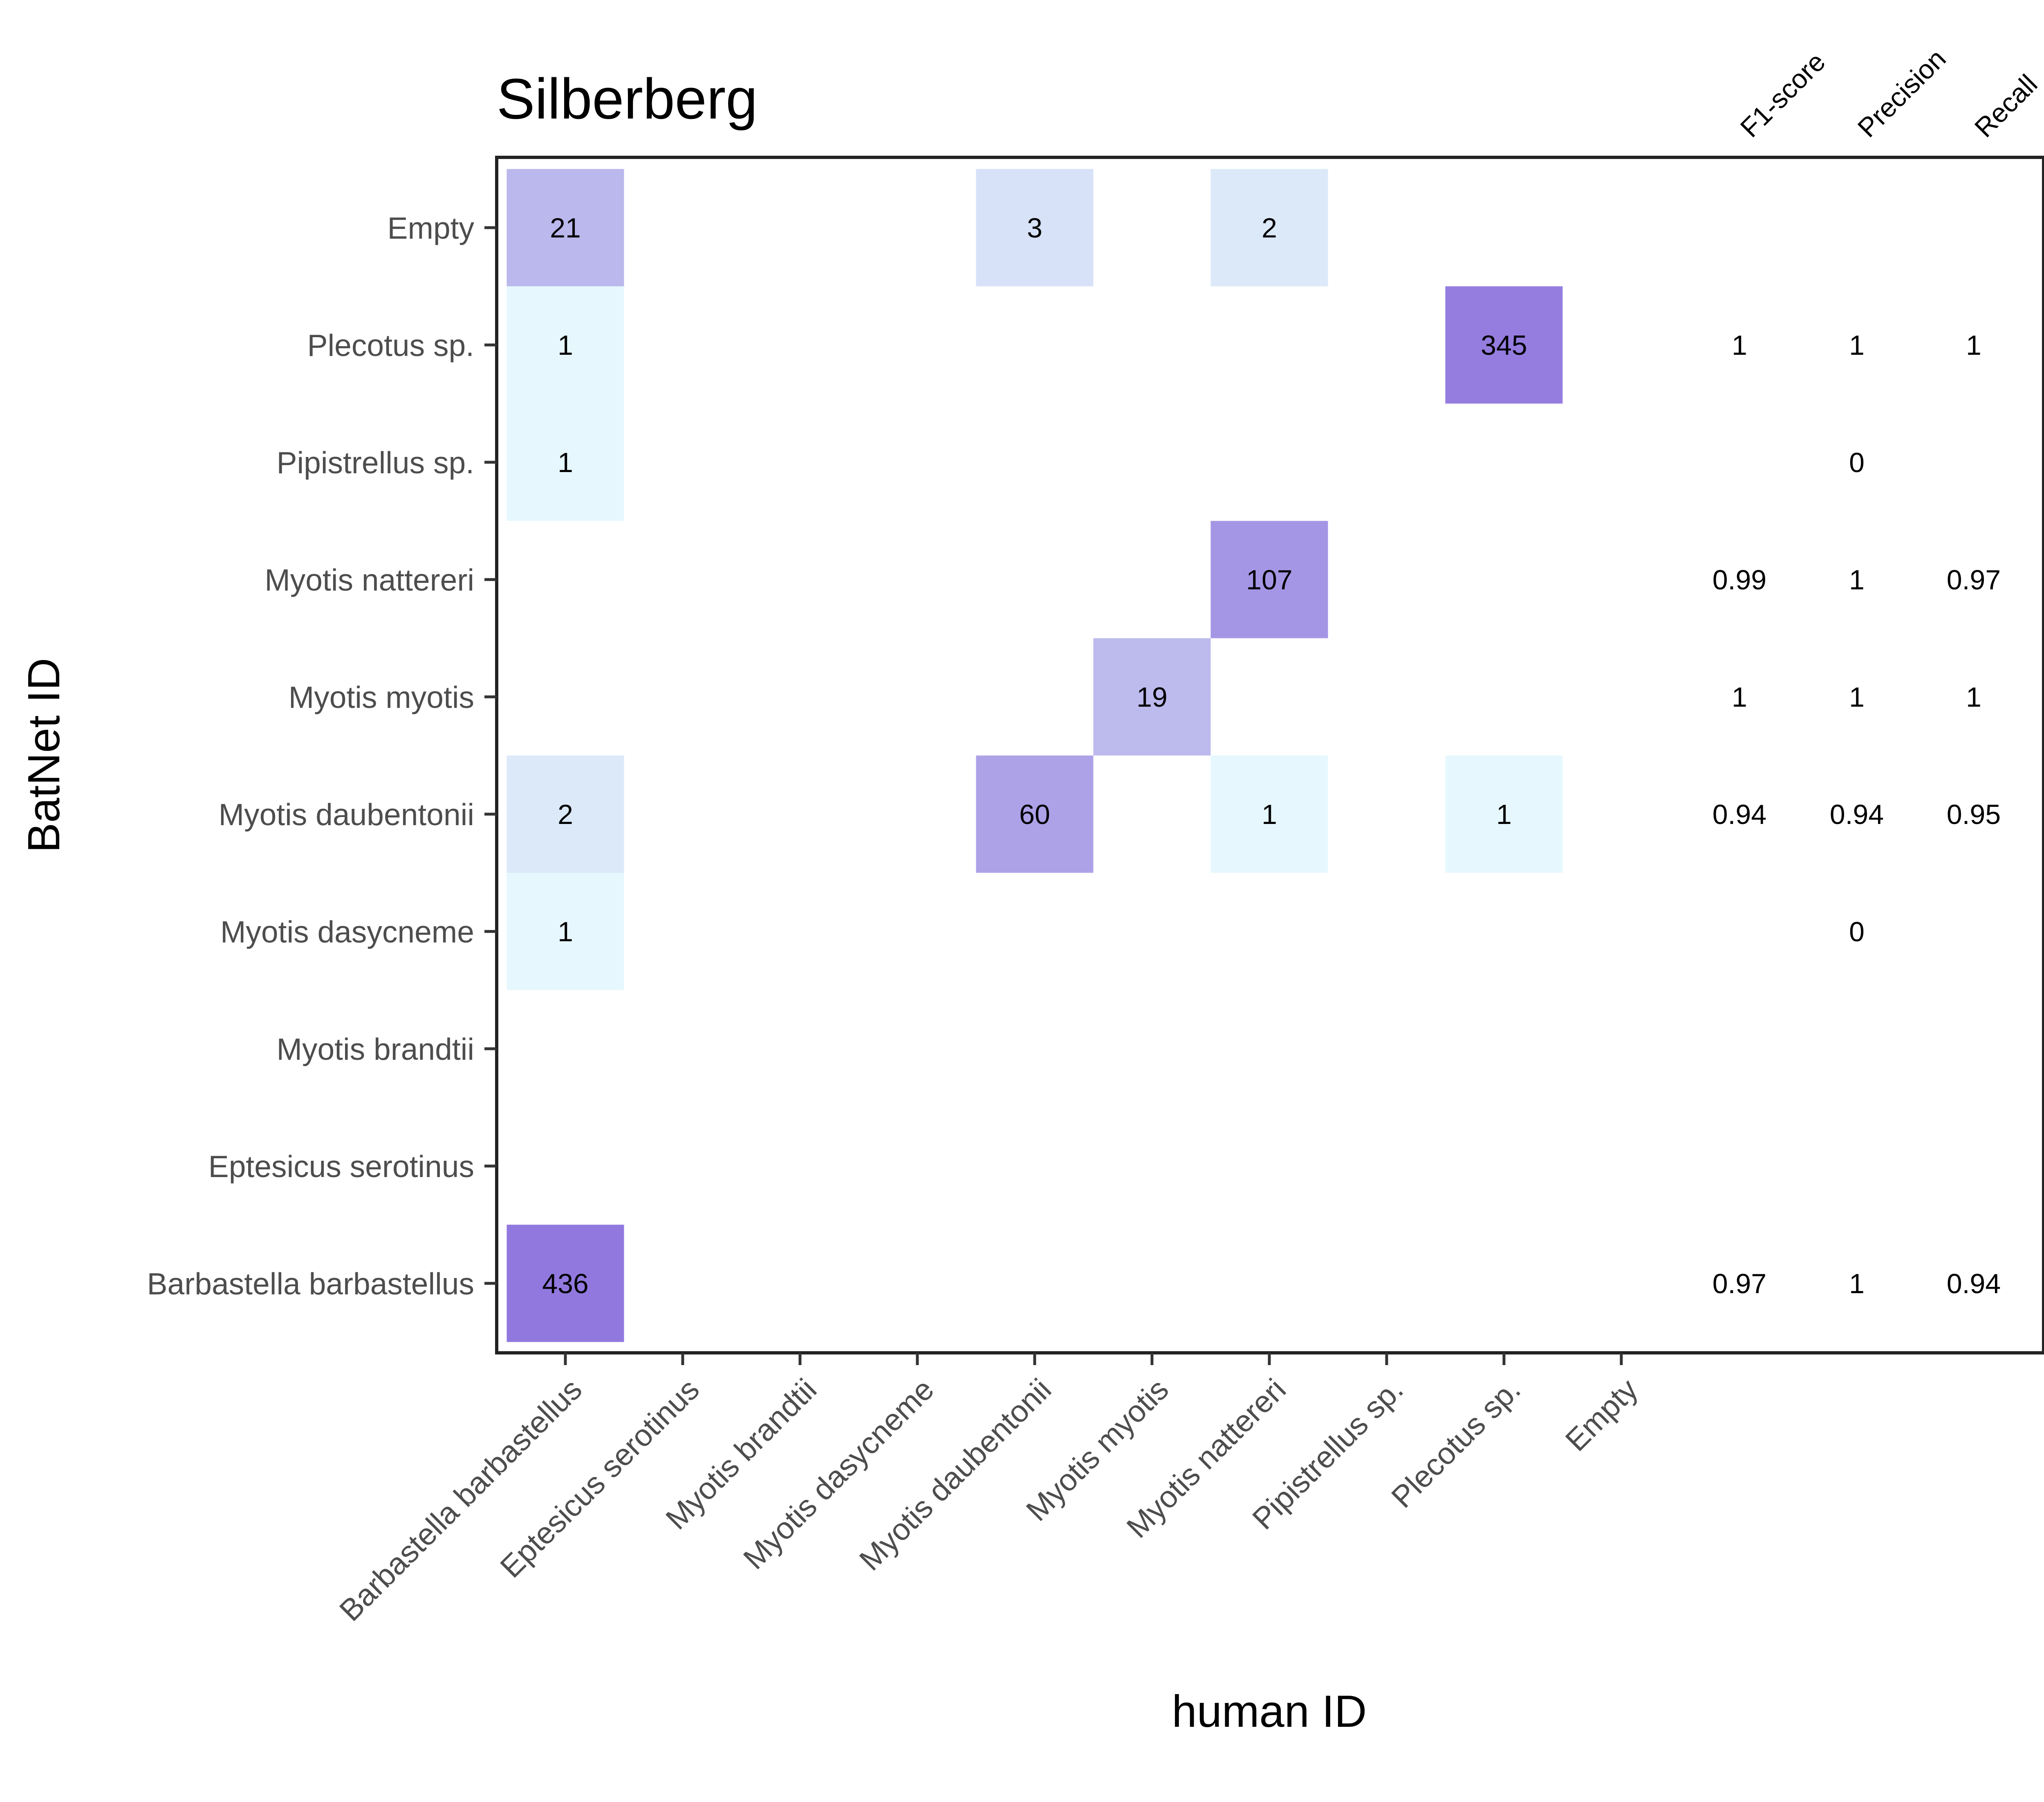 This screenshot has height=1802, width=2044. Describe the element at coordinates (347, 932) in the screenshot. I see `y-tick-label-myotis-dasycneme: Myotis dasycneme` at that location.